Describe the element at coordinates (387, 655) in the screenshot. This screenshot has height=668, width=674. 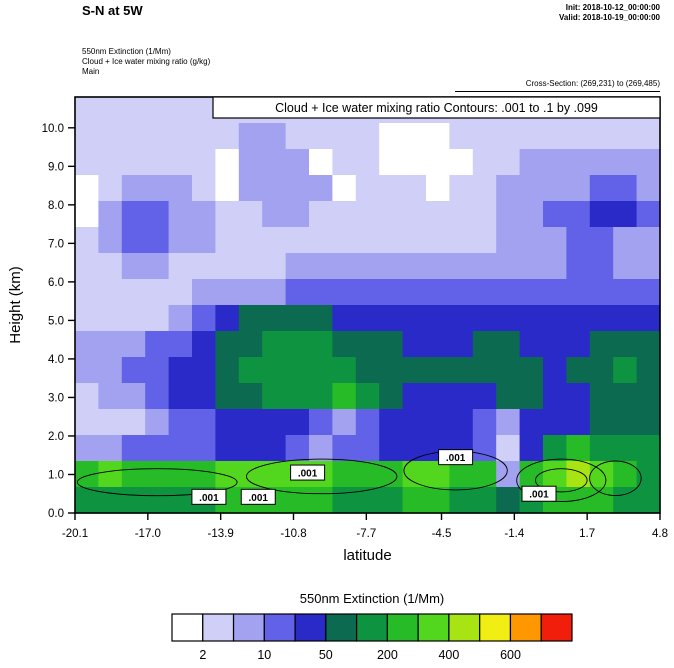
I see `svg-text: 200` at that location.